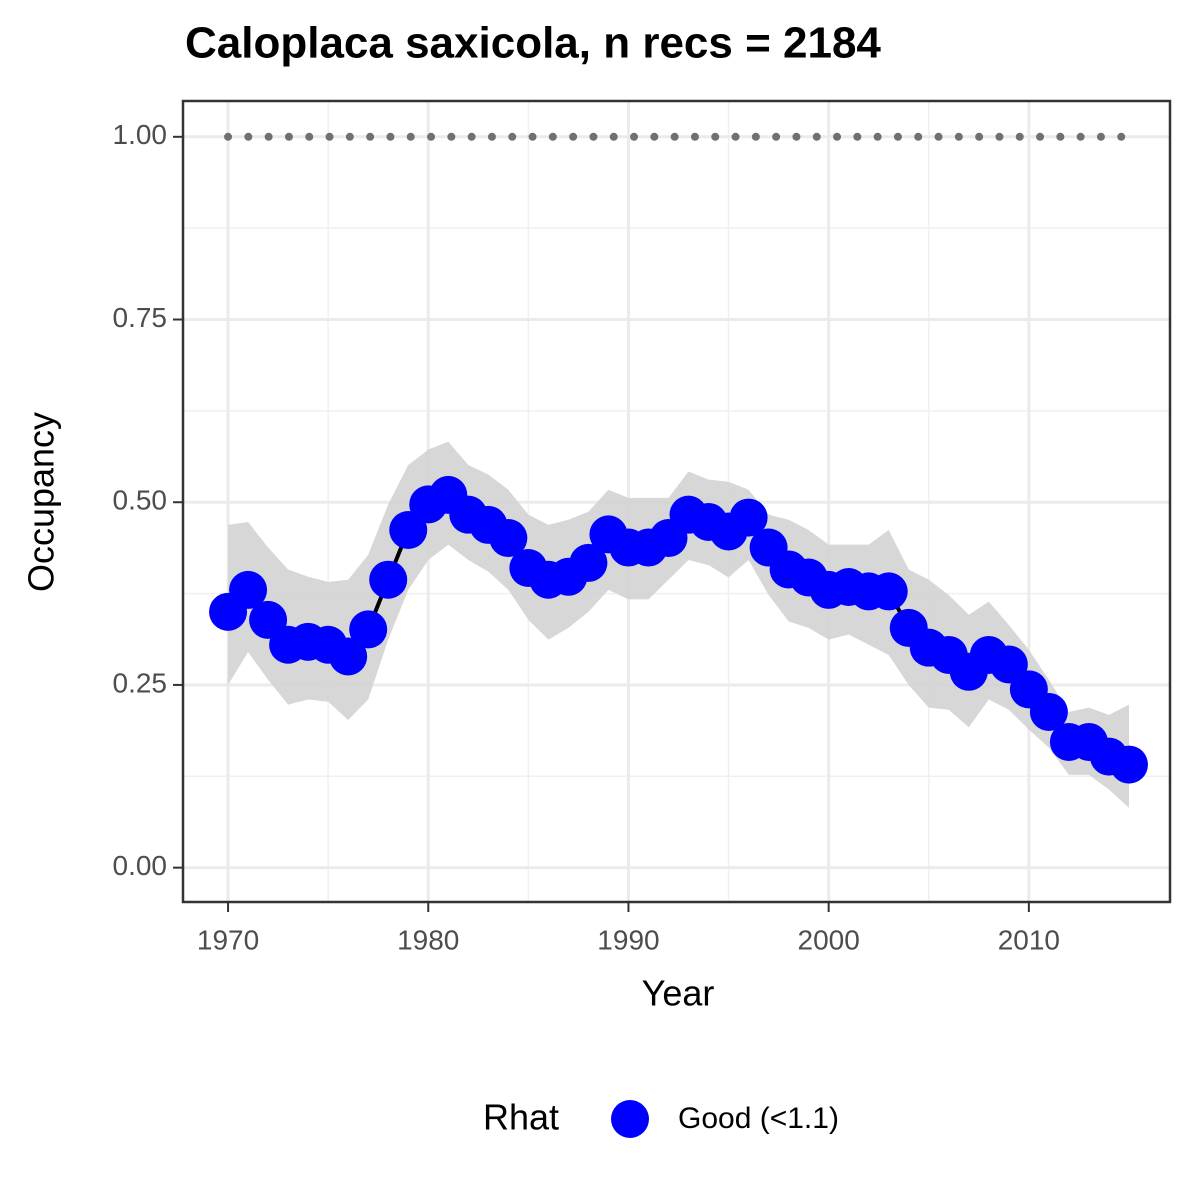 This screenshot has height=1200, width=1200. Describe the element at coordinates (228, 939) in the screenshot. I see `x-tick-label: 1970` at that location.